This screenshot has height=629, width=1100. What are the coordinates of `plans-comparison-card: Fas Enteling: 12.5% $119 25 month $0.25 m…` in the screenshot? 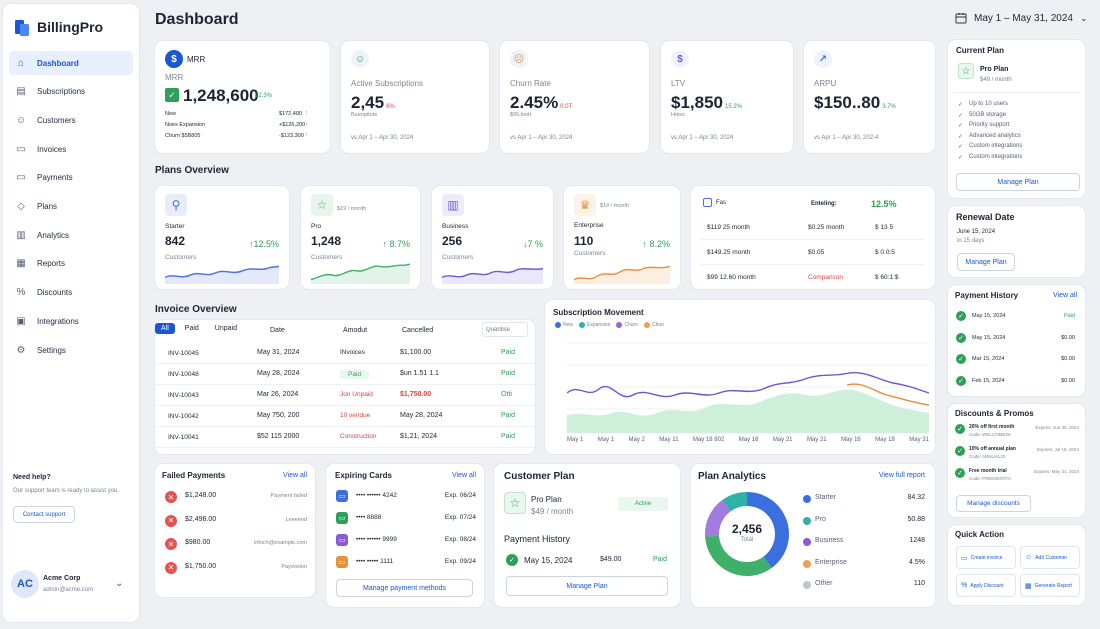 It's located at (813, 237).